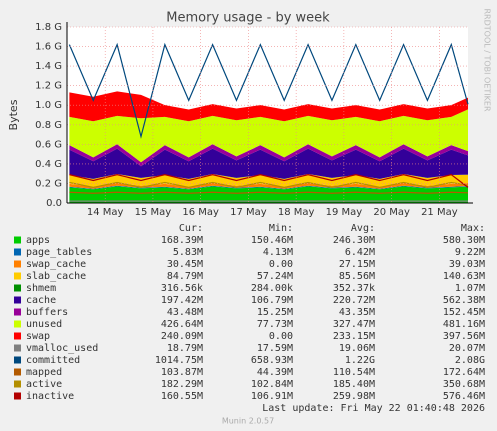 The width and height of the screenshot is (497, 431). Describe the element at coordinates (48, 27) in the screenshot. I see `y-tick-label: 1.8 G` at that location.